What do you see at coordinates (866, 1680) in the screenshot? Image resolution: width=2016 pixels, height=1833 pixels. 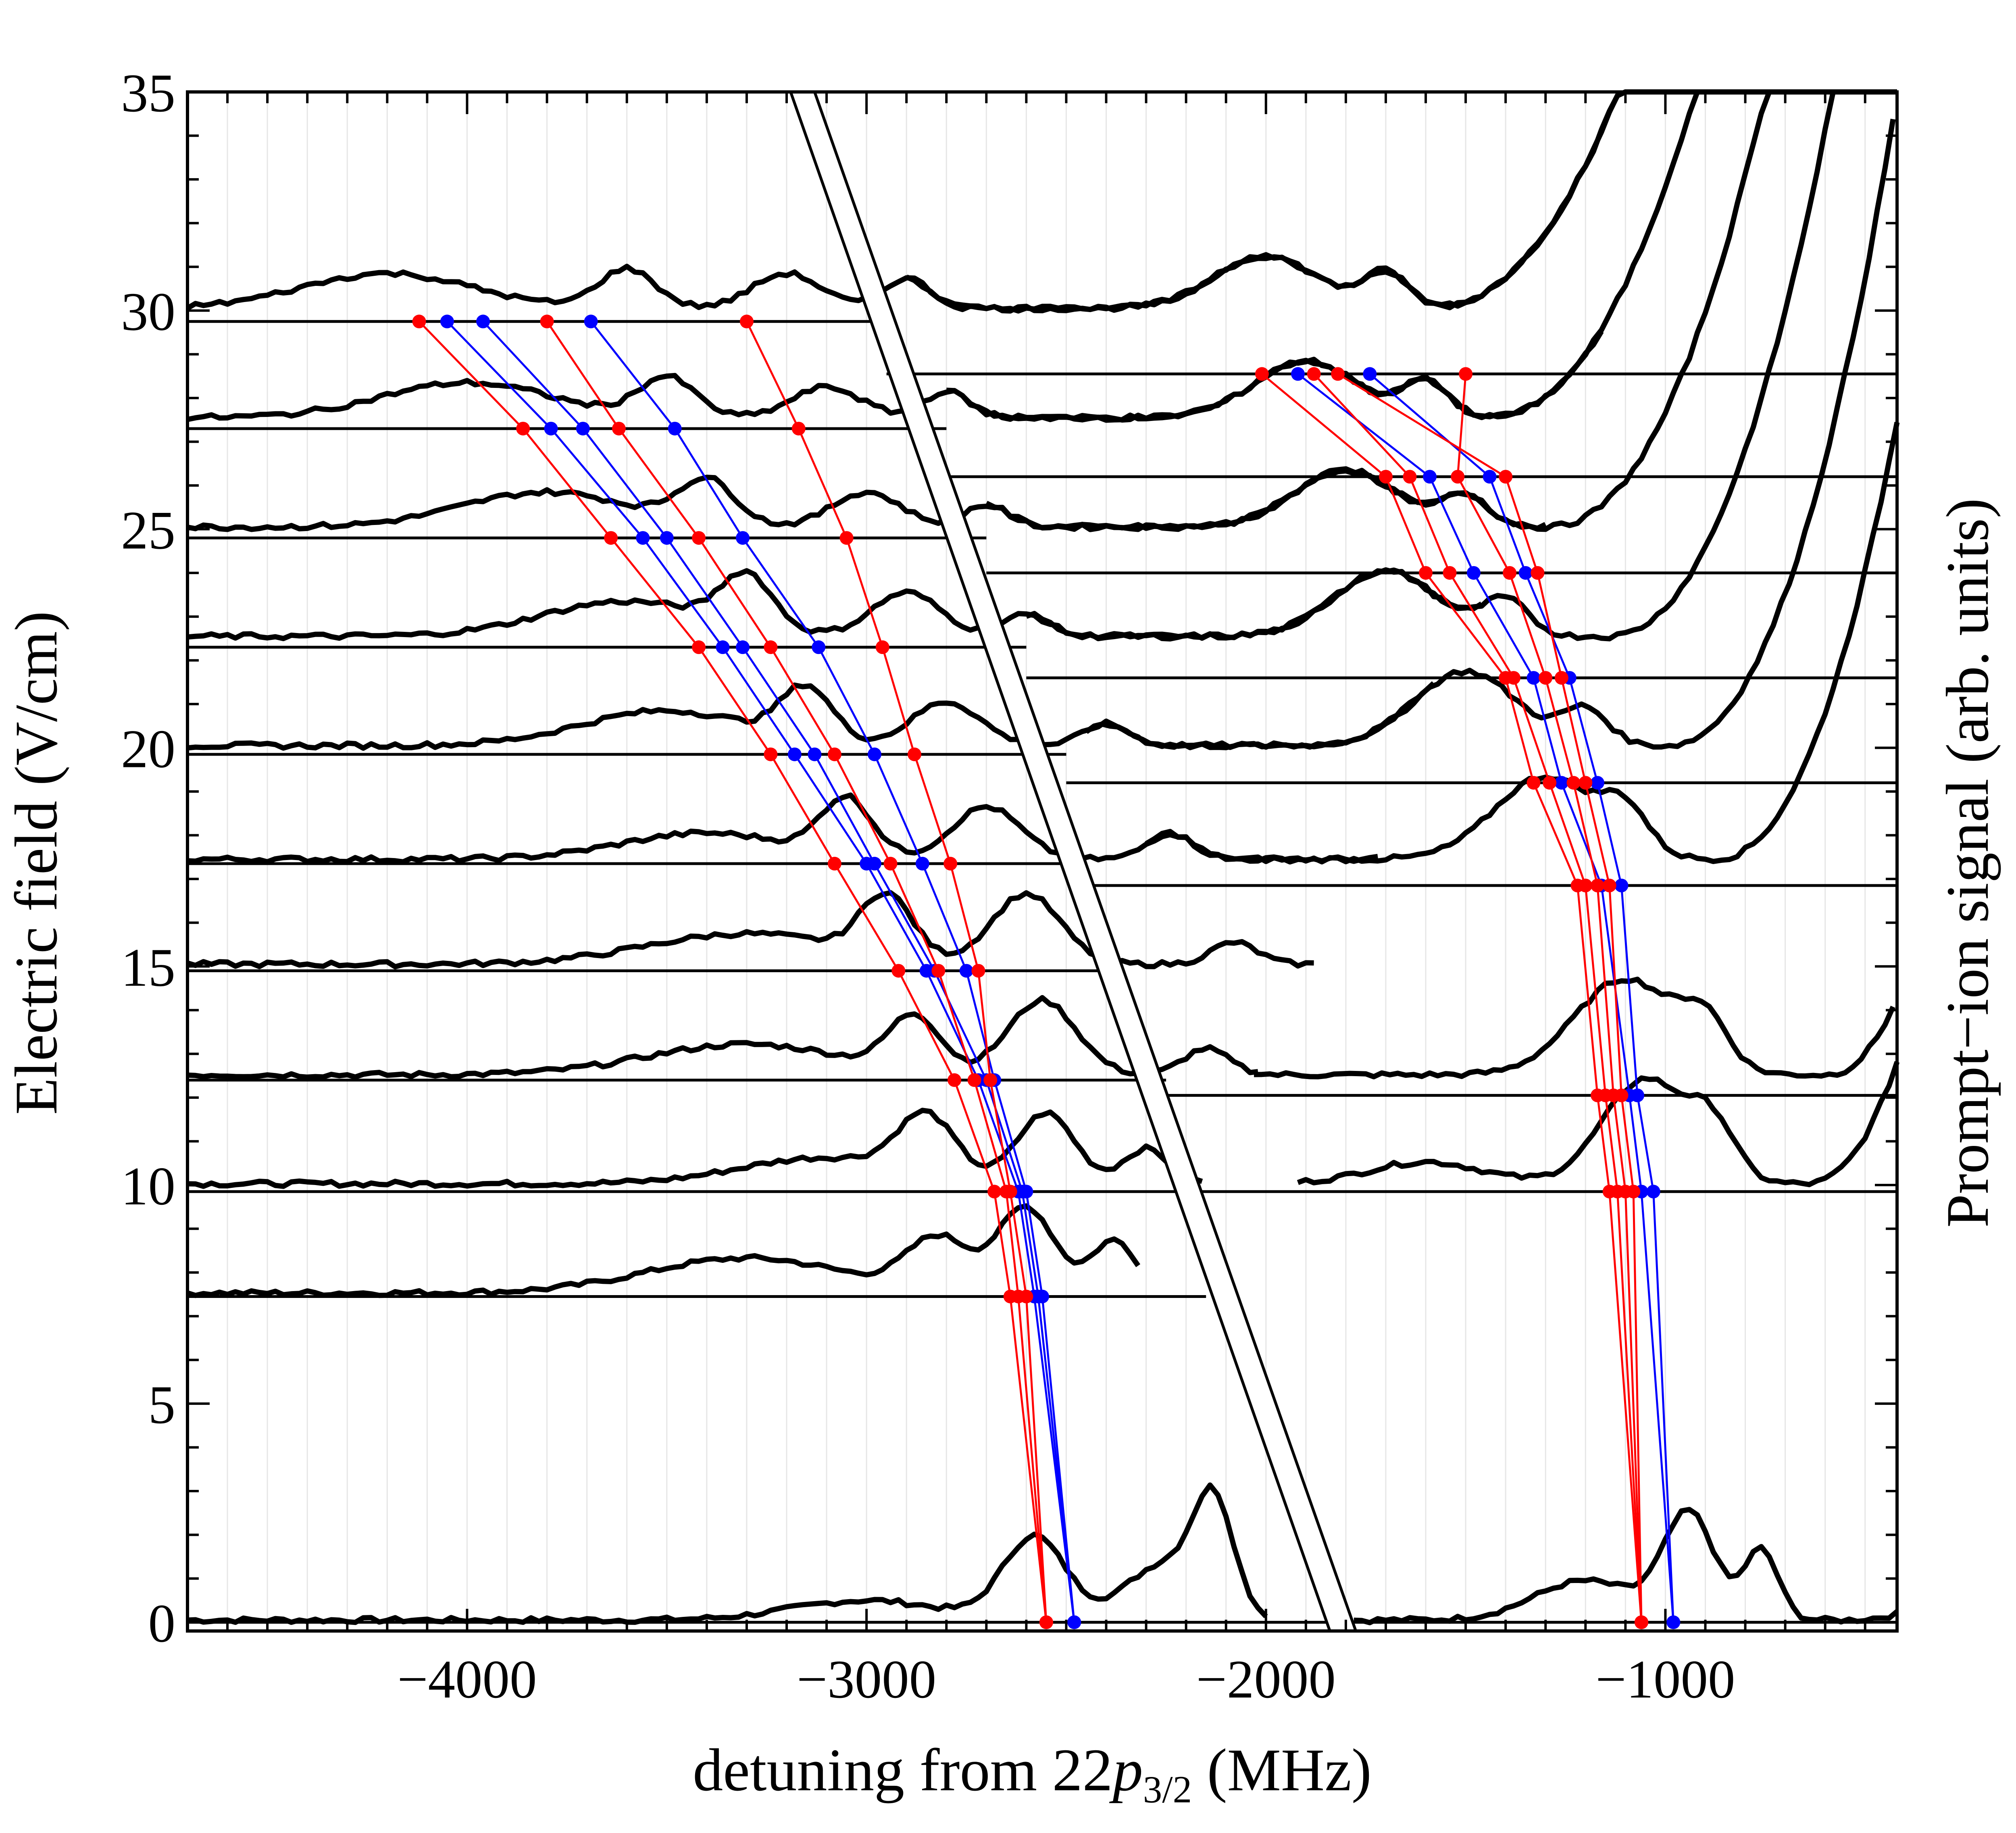 I see `x-tick-label: −3000` at bounding box center [866, 1680].